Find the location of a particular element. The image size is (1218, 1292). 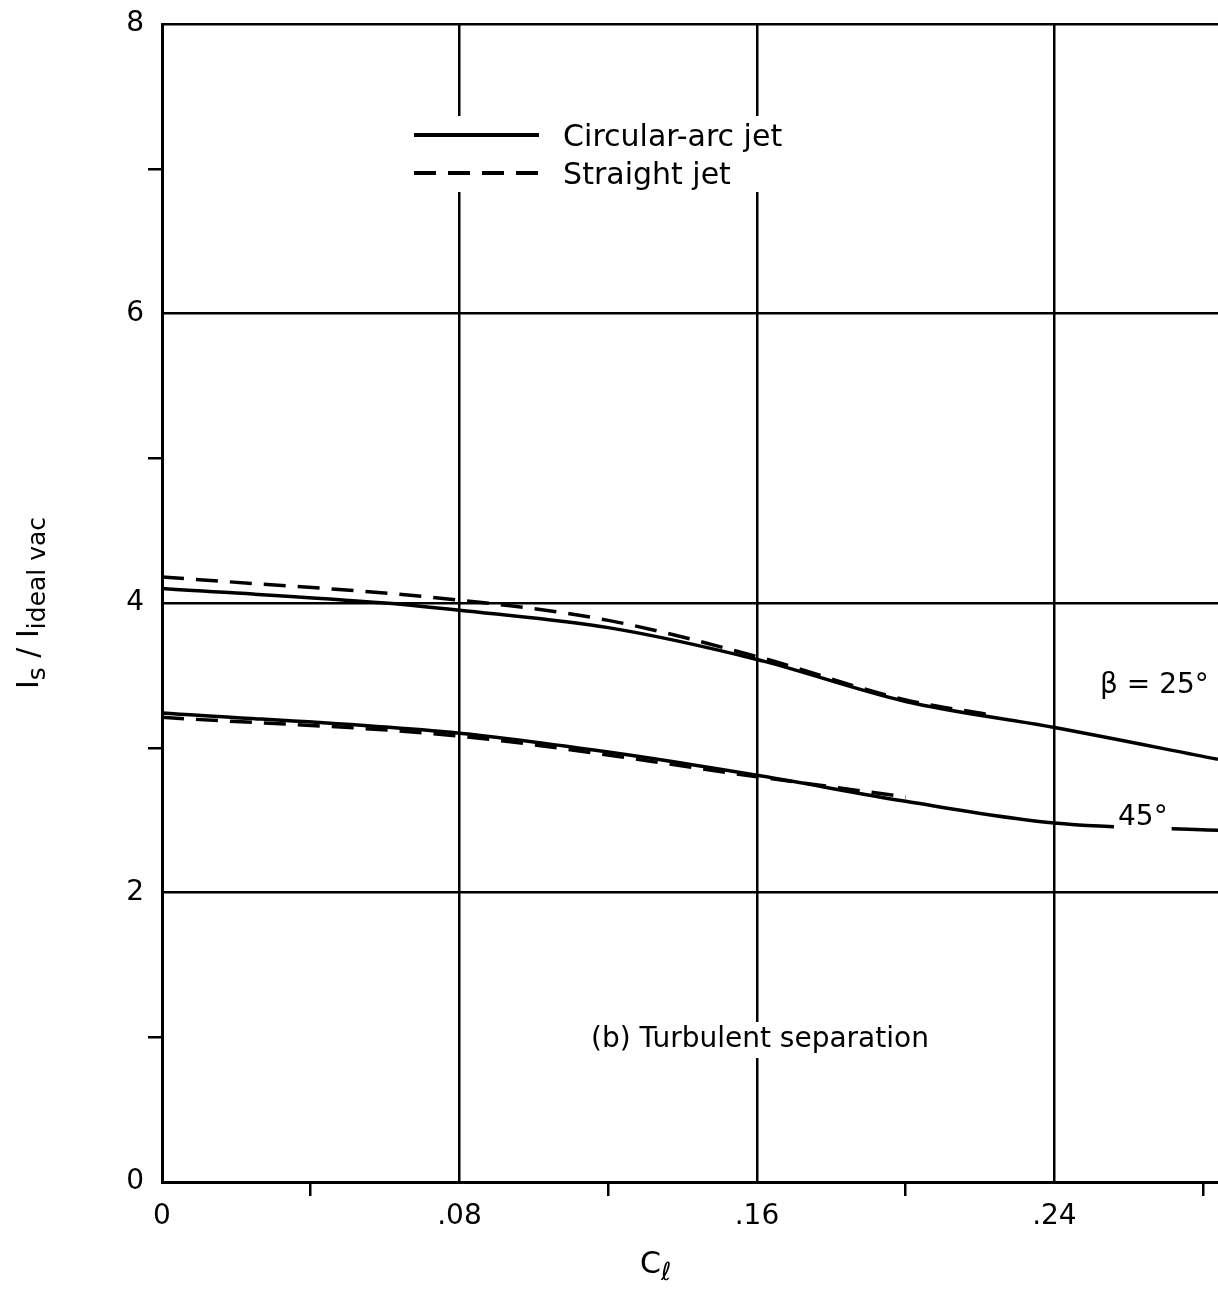

legend-label: Straight jet is located at coordinates (647, 173).